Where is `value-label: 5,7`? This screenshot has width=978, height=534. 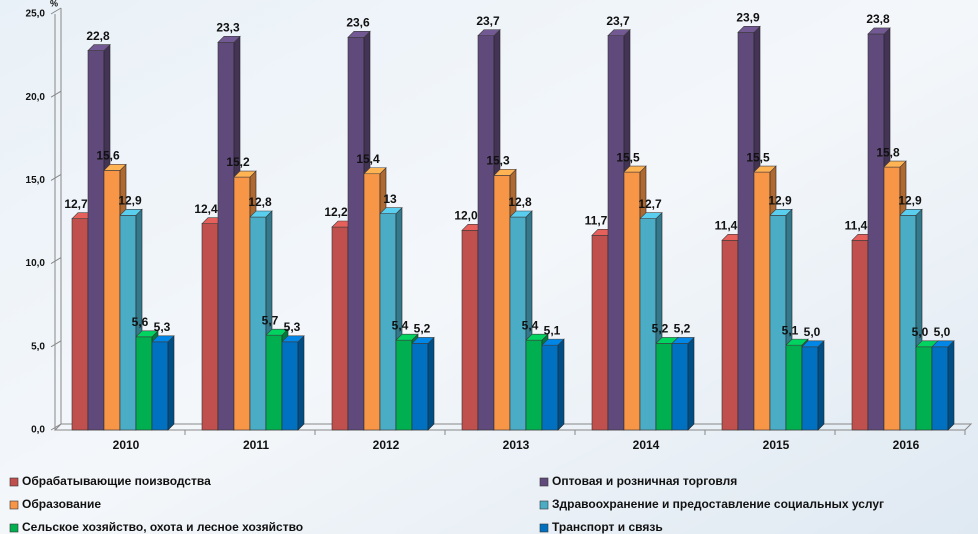
value-label: 5,7 is located at coordinates (270, 320).